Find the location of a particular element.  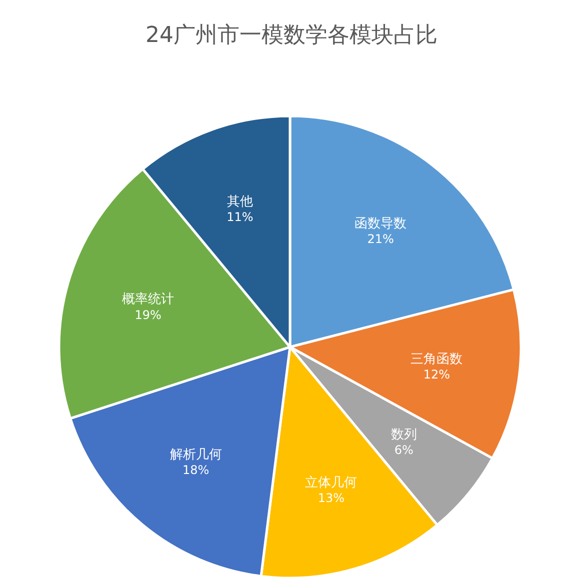

slice-label: 概率统计 is located at coordinates (148, 299).